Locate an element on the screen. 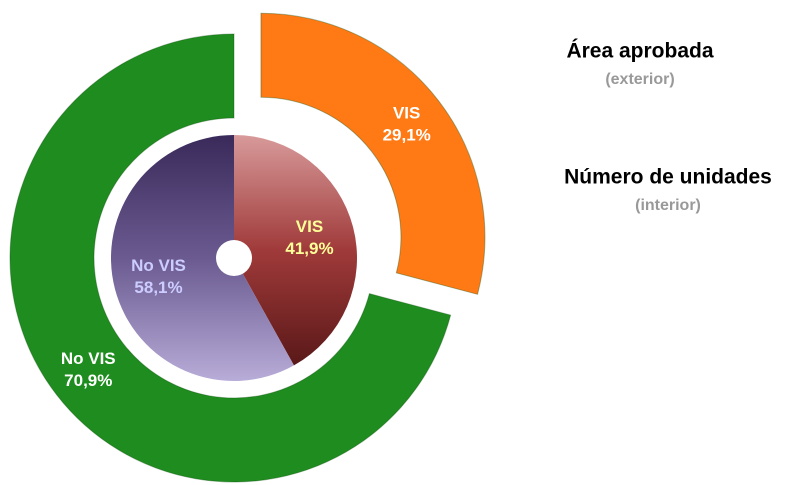  slice-value-label: 58,1% is located at coordinates (158, 287).